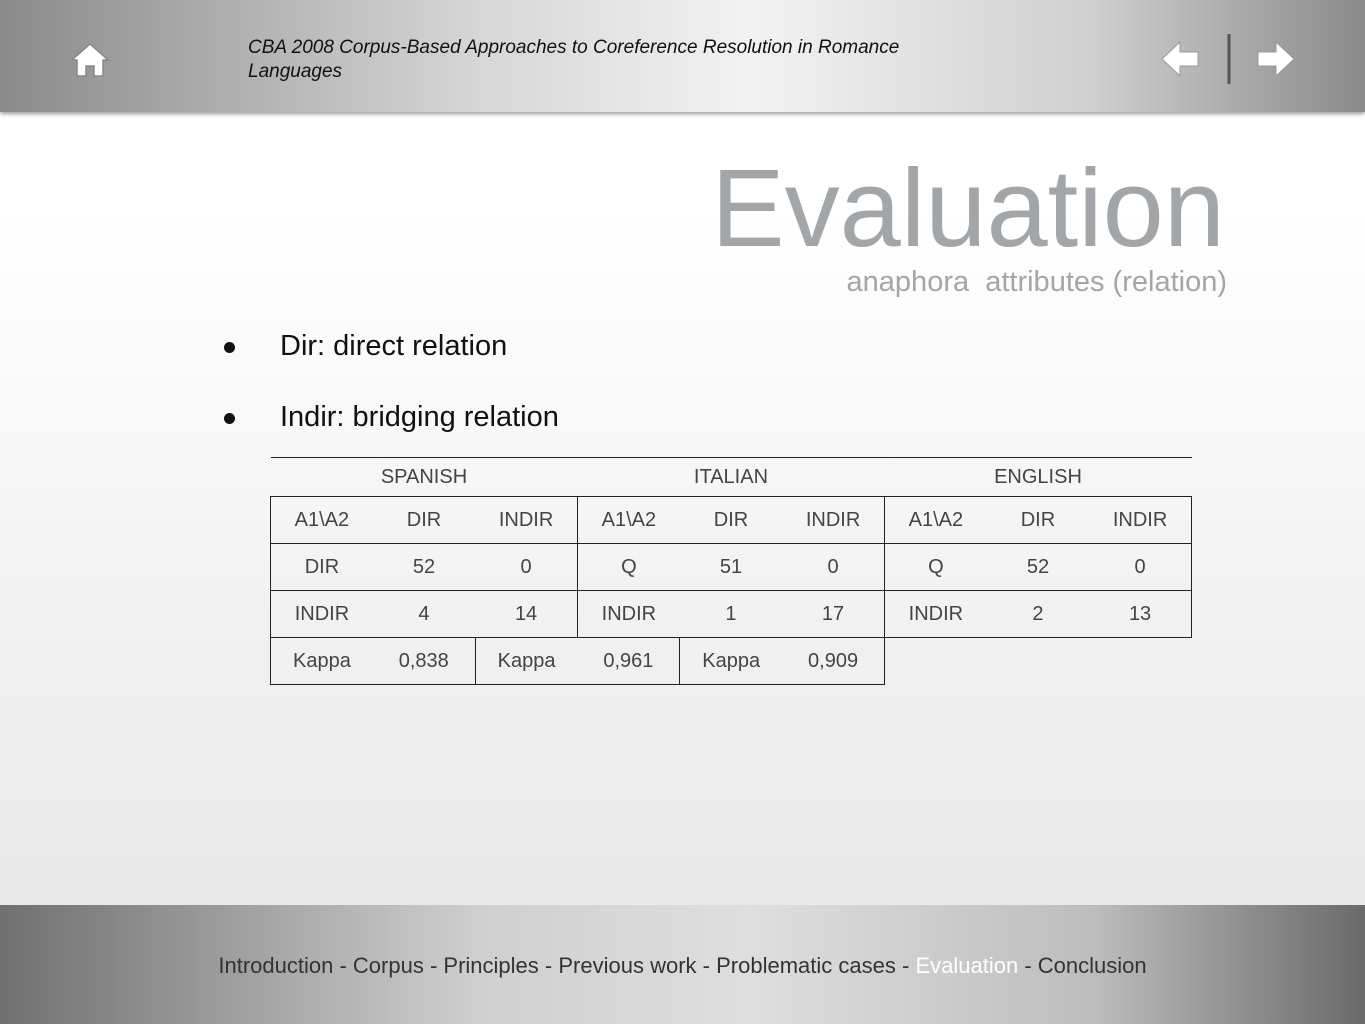  Describe the element at coordinates (1038, 614) in the screenshot. I see `table-cell: 2` at that location.